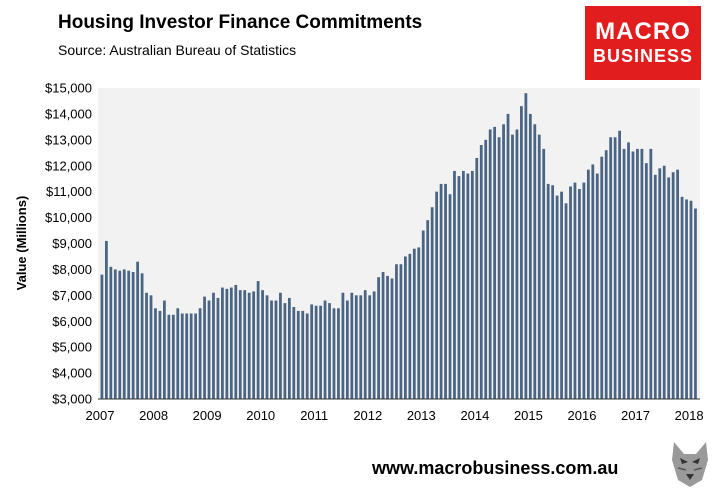 This screenshot has width=715, height=493. What do you see at coordinates (72, 243) in the screenshot?
I see `y-tick-label: $9,000` at bounding box center [72, 243].